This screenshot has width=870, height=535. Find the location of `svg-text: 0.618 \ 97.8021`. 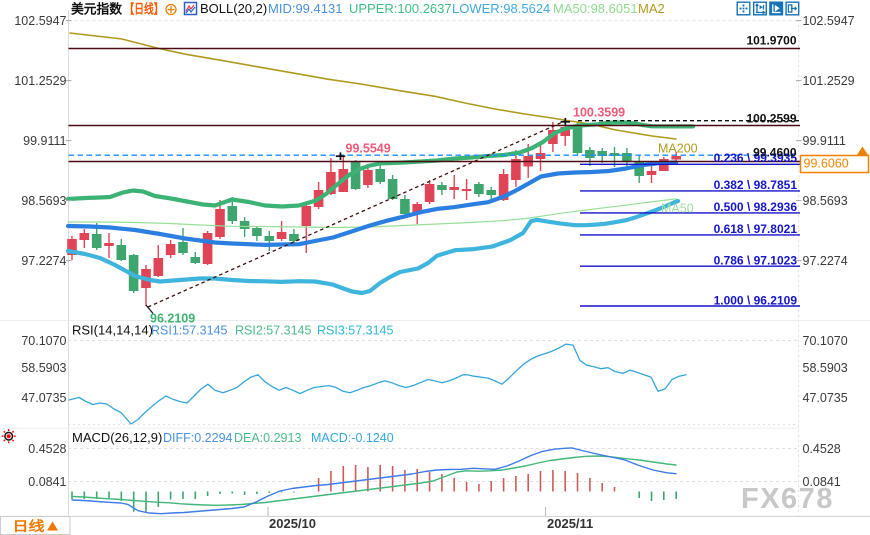

svg-text: 0.618 \ 97.8021 is located at coordinates (756, 229).